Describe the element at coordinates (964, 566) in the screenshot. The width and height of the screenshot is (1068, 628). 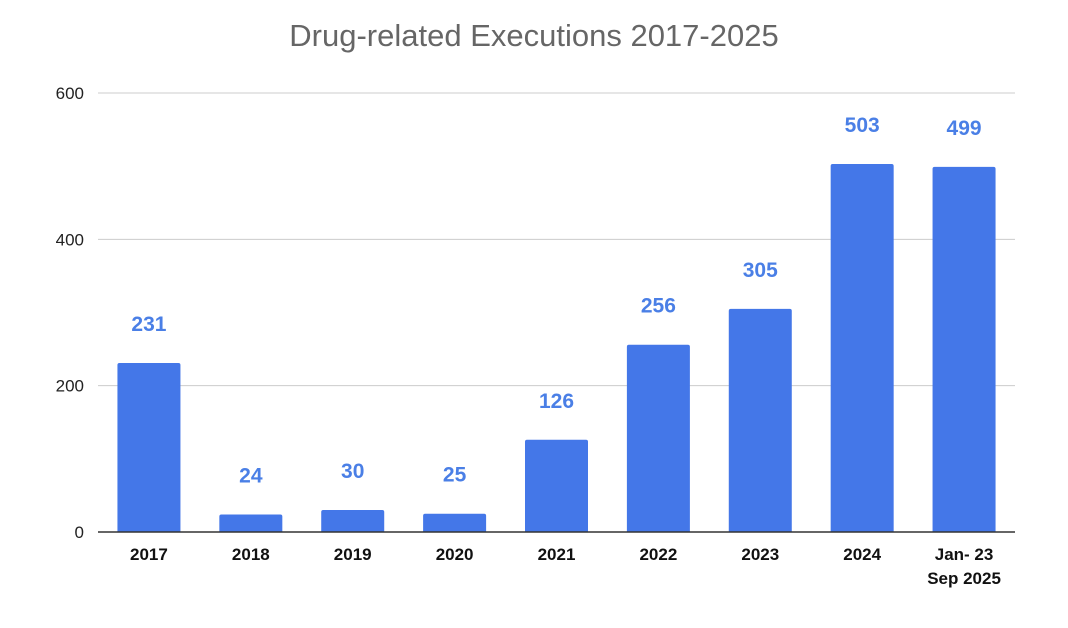
I see `x-tick-label: Jan- 23 Sep 2025` at that location.